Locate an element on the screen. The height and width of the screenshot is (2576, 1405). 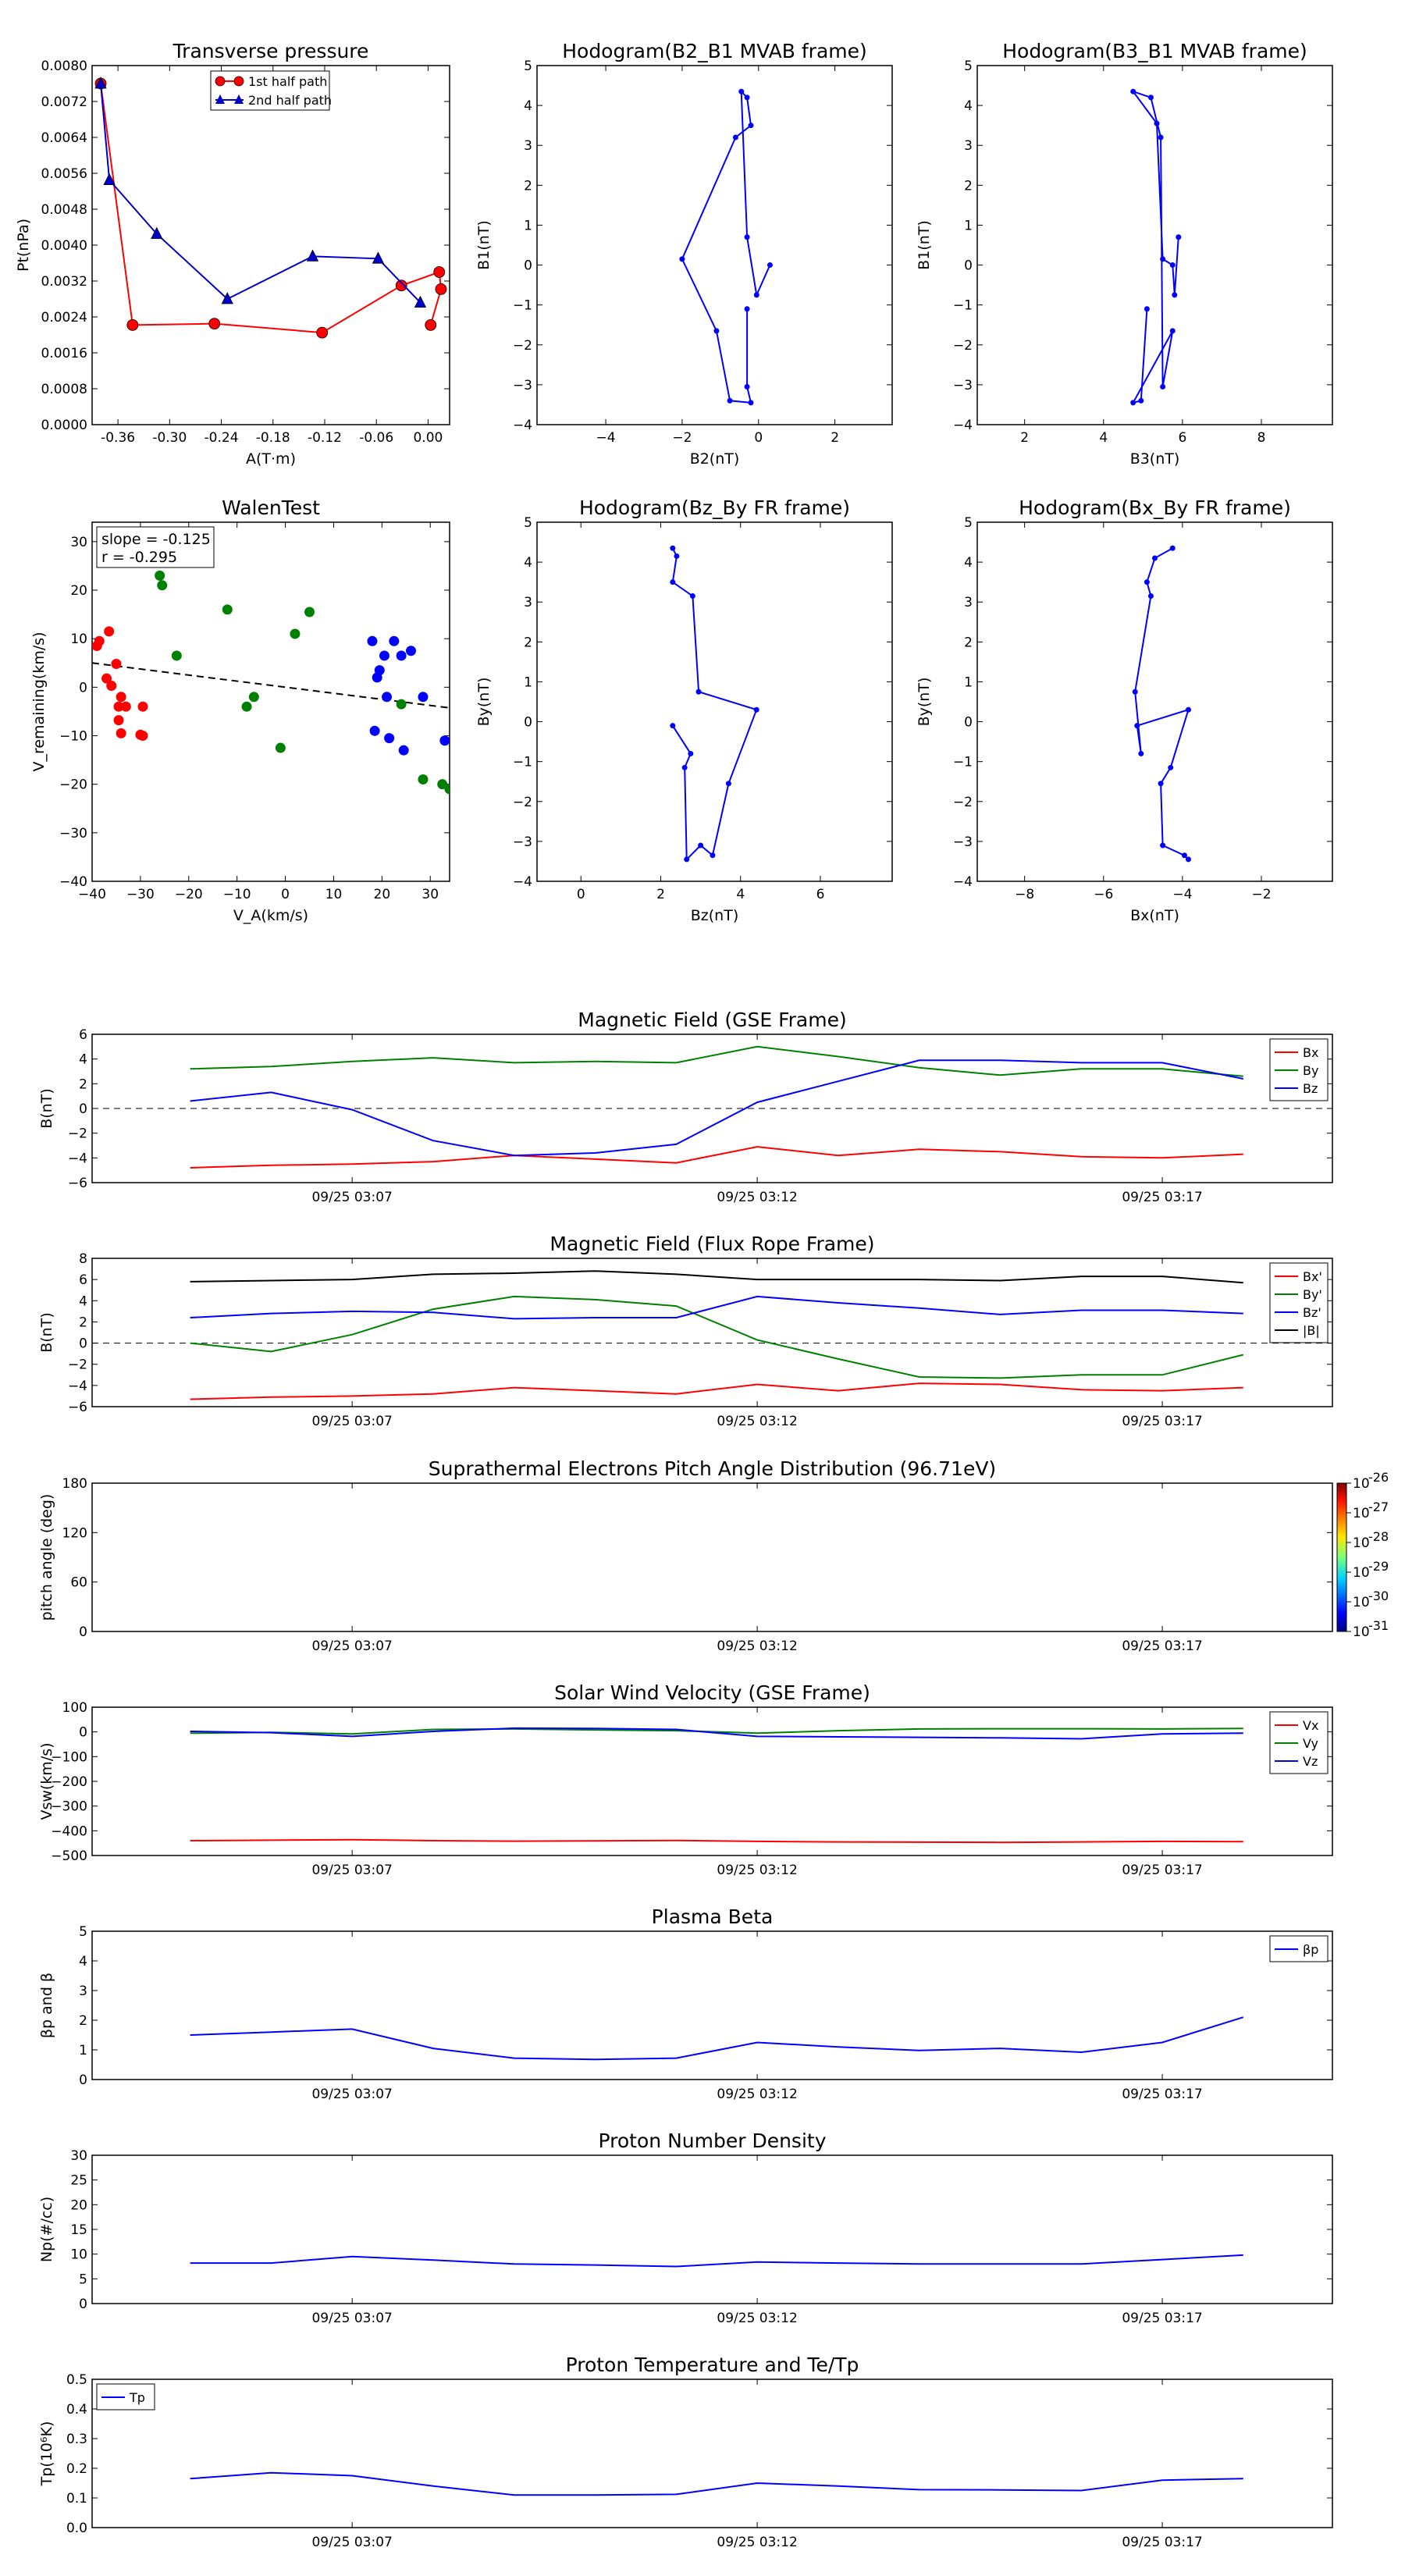
y-tick-label: 0.0024 is located at coordinates (64, 318).